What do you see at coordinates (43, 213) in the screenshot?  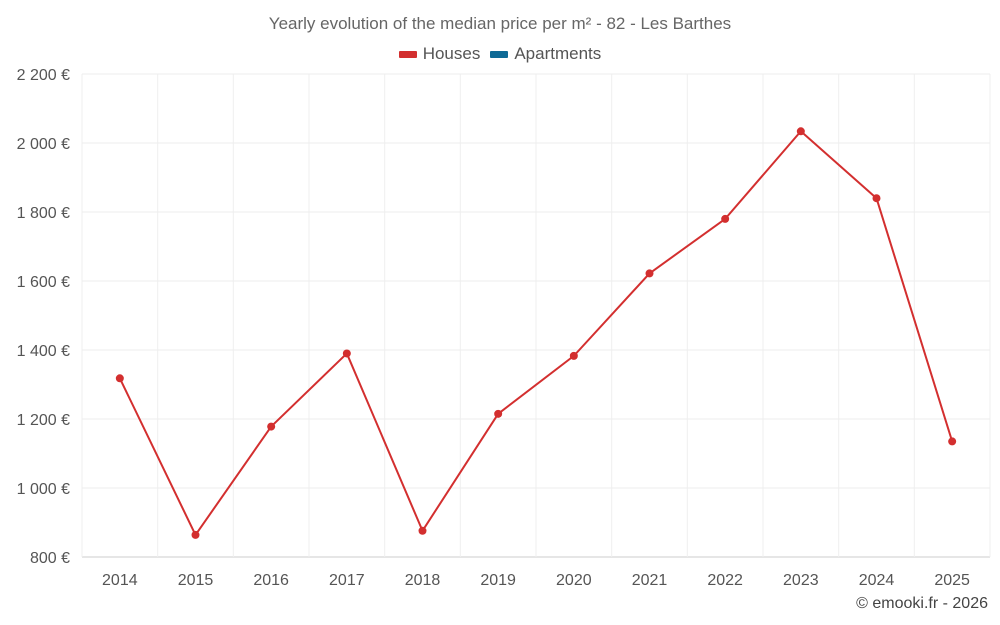 I see `y-tick-label: 1 800 €` at bounding box center [43, 213].